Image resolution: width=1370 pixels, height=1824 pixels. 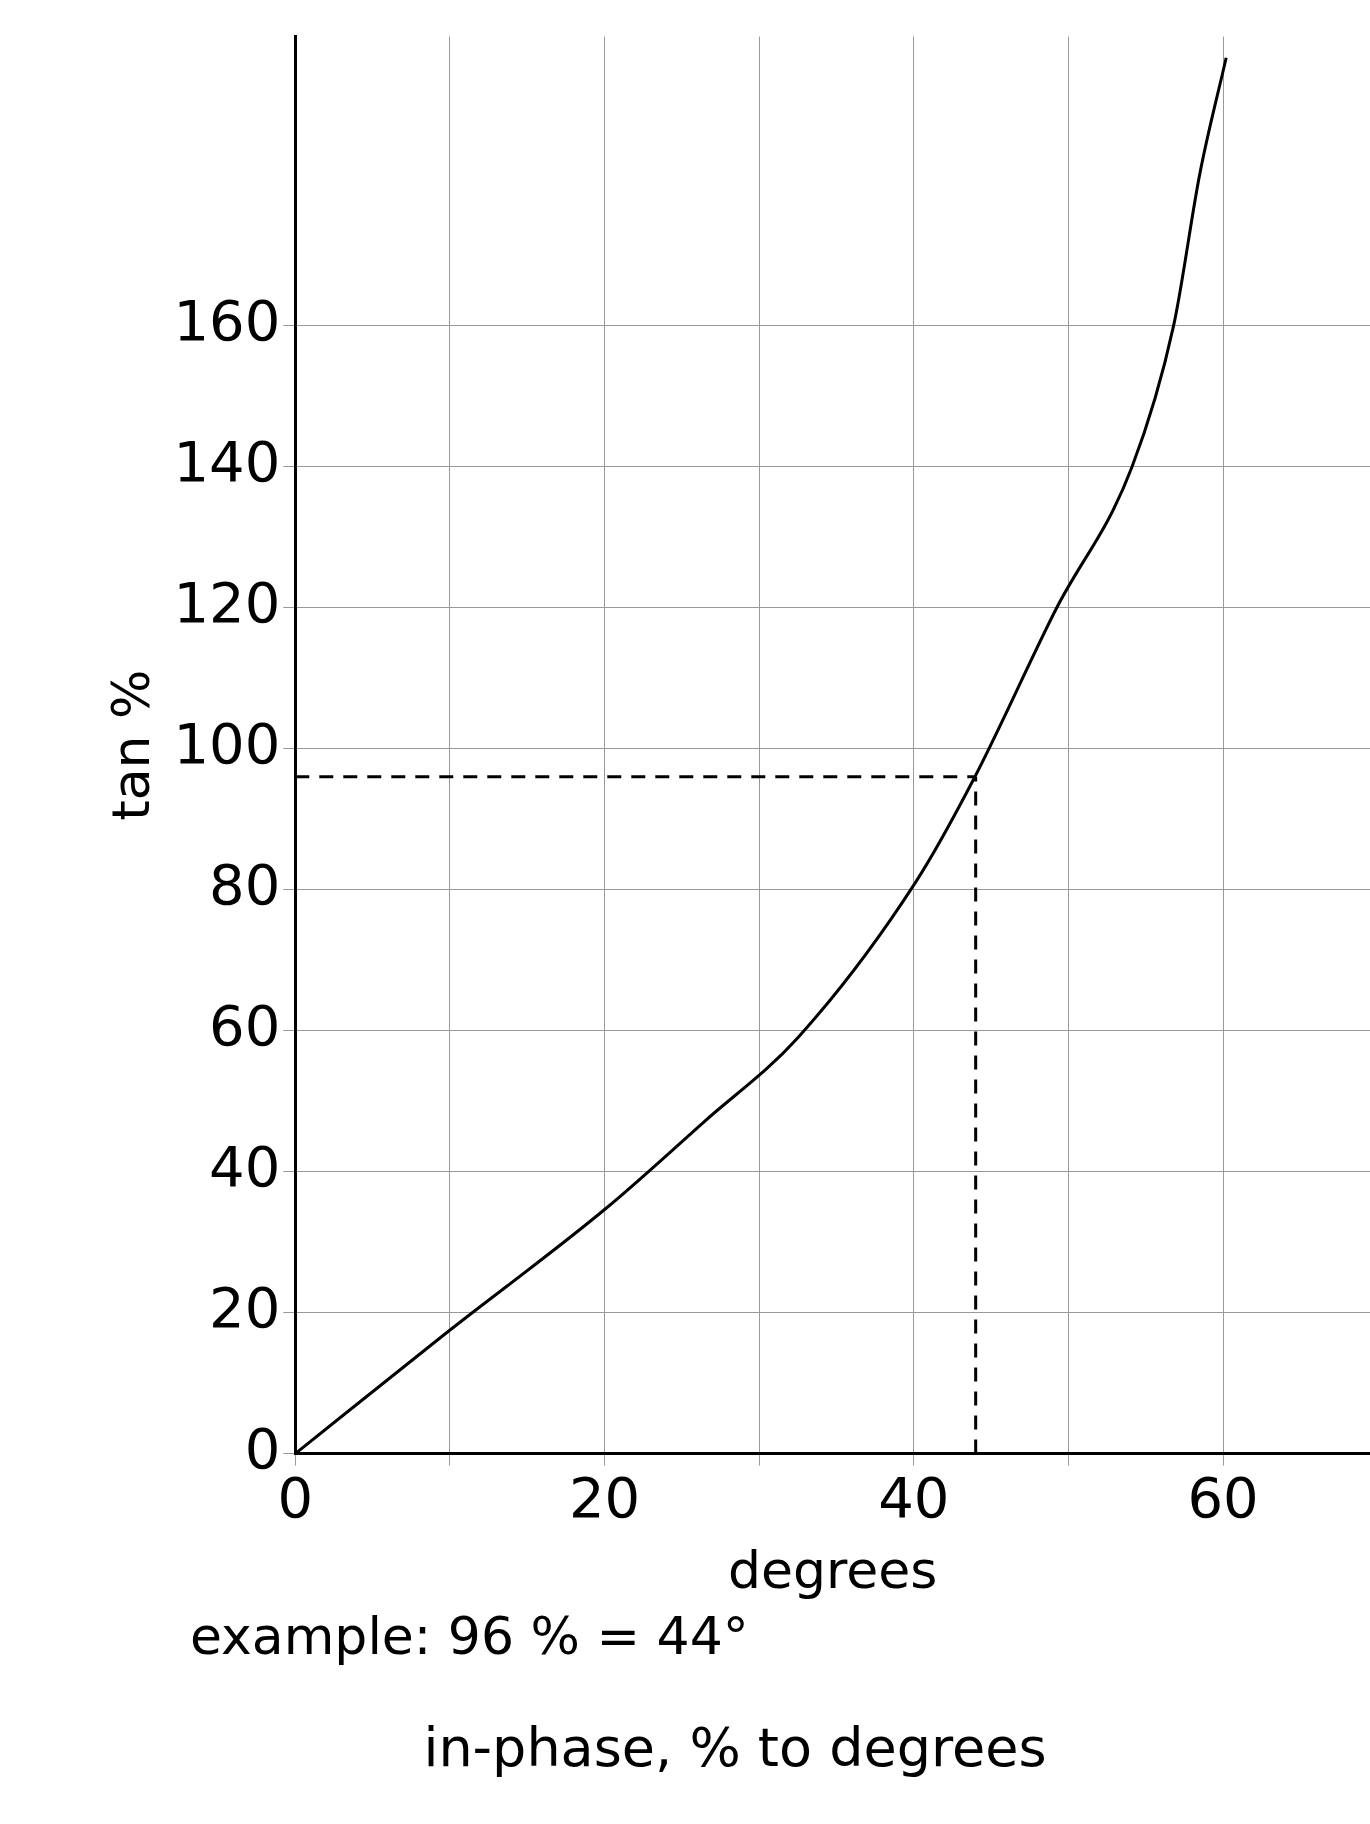 What do you see at coordinates (227, 744) in the screenshot?
I see `y-tick-label: 100` at bounding box center [227, 744].